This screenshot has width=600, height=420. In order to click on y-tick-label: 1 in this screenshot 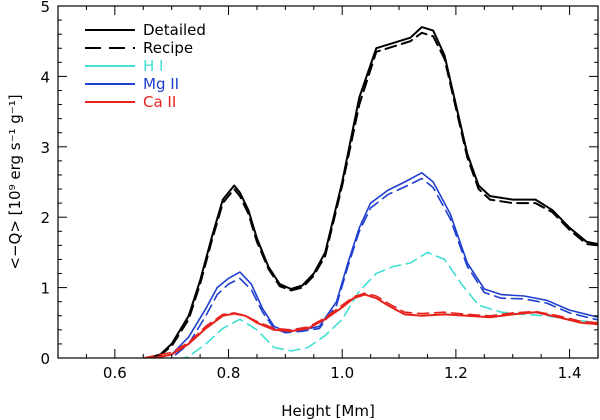, I will do `click(45, 289)`.